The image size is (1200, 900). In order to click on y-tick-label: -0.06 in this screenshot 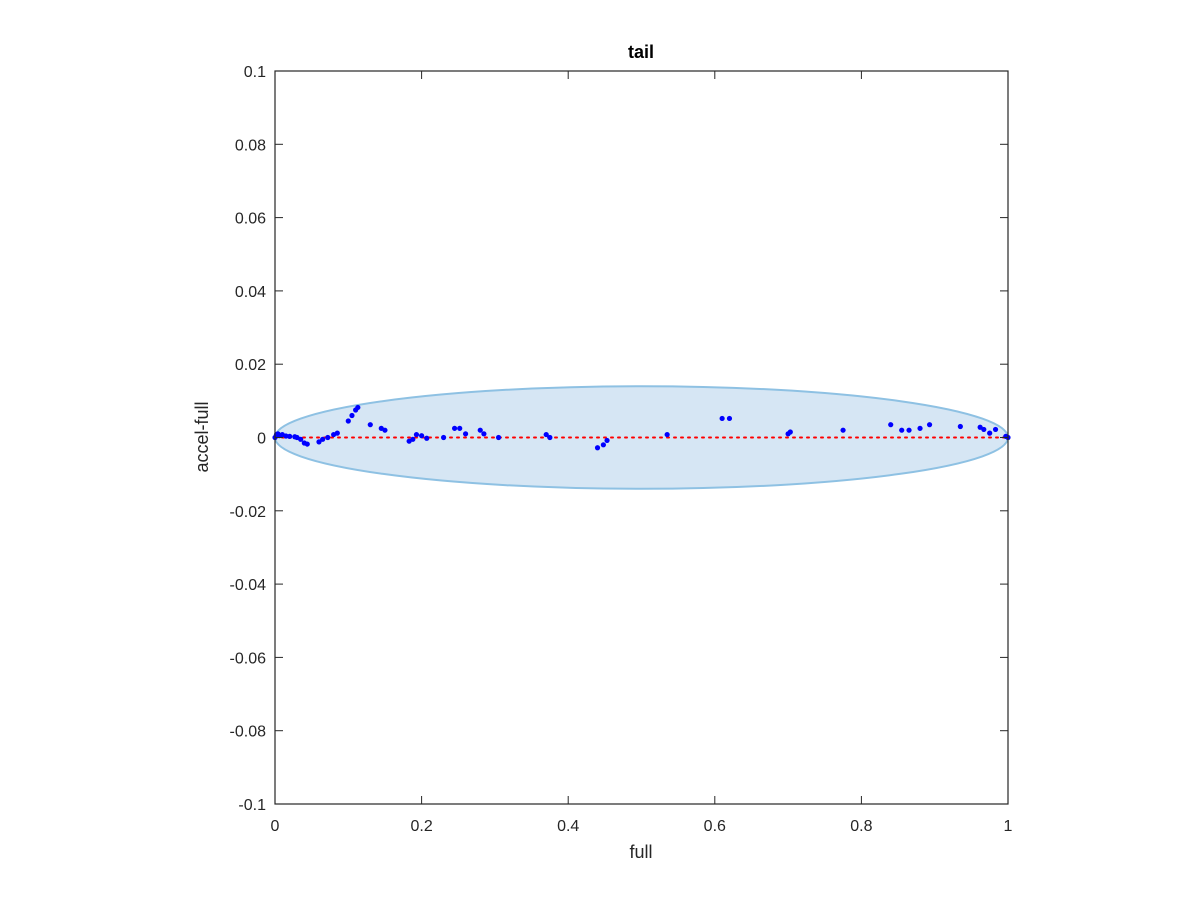, I will do `click(248, 658)`.